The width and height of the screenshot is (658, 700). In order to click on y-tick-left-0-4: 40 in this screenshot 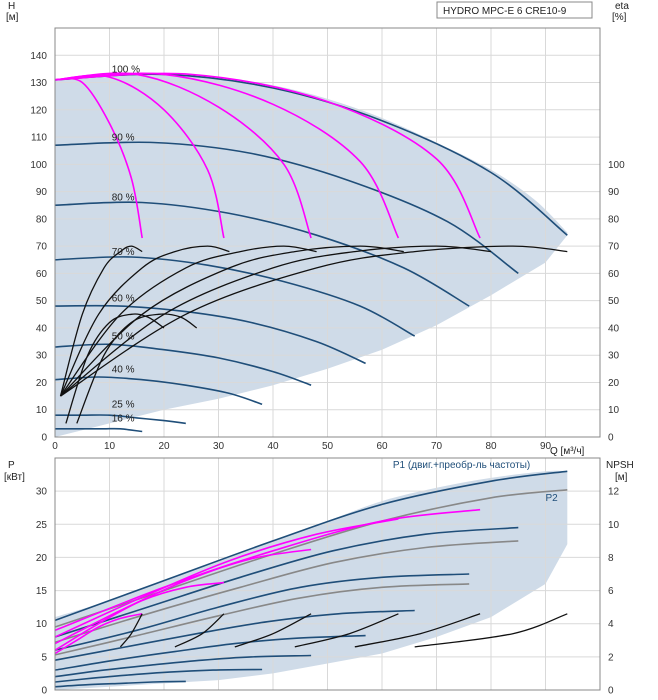, I will do `click(42, 328)`.